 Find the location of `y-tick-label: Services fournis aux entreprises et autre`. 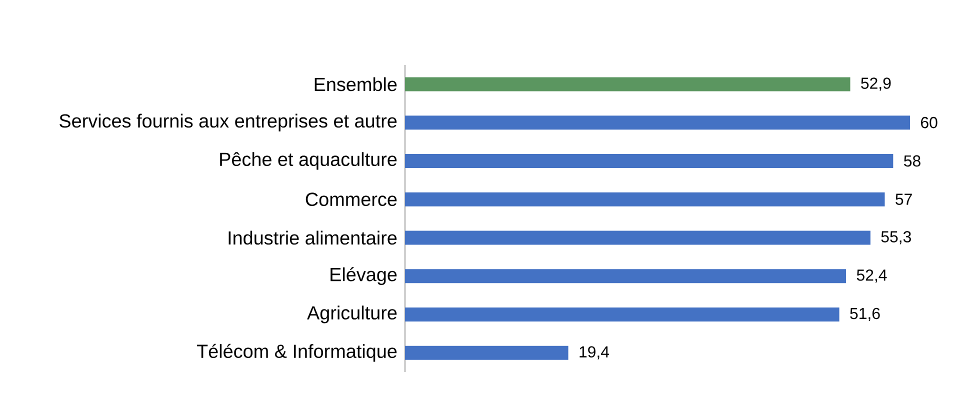

y-tick-label: Services fournis aux entreprises et autre is located at coordinates (228, 123).